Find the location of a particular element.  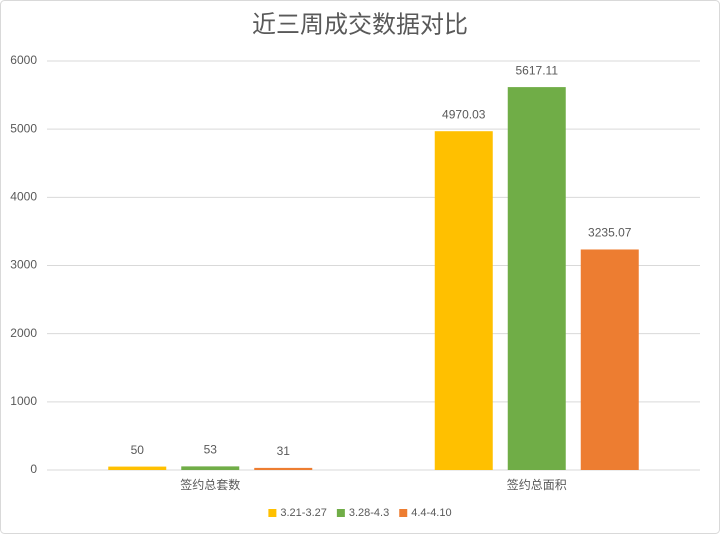

y-tick-label: 1000 is located at coordinates (23, 401).